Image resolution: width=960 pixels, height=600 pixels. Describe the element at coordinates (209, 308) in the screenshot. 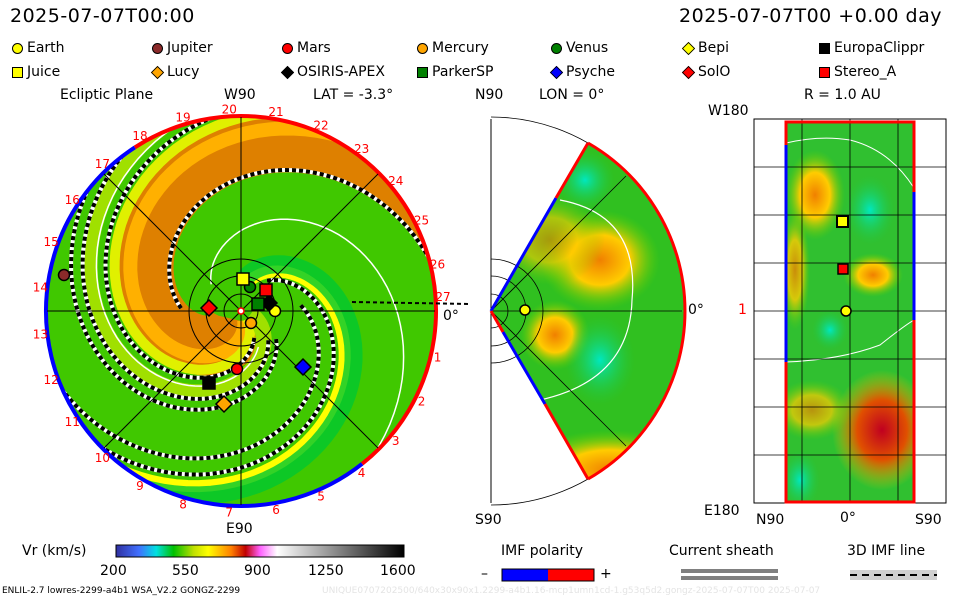

I see `solo-marker` at that location.